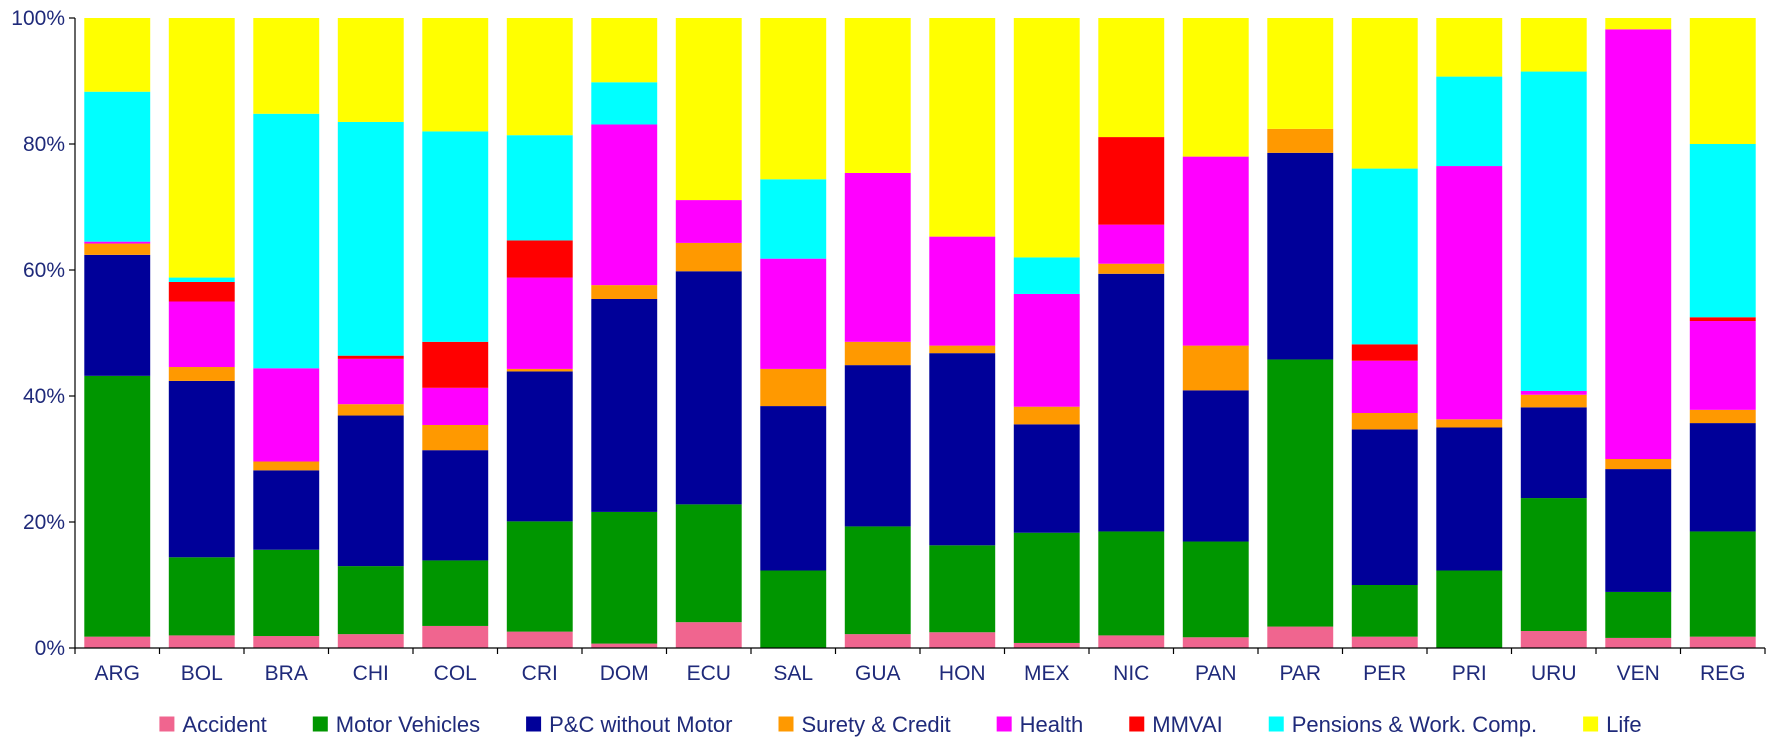  I want to click on x-tick-label: ARG, so click(117, 673).